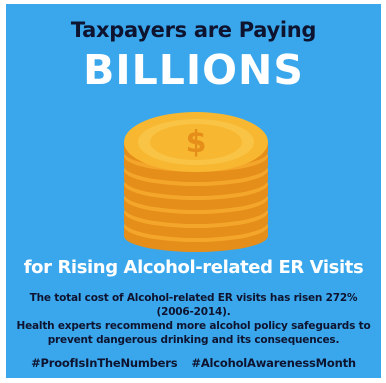  Describe the element at coordinates (193, 70) in the screenshot. I see `emphasis-word: BILLIONS` at that location.